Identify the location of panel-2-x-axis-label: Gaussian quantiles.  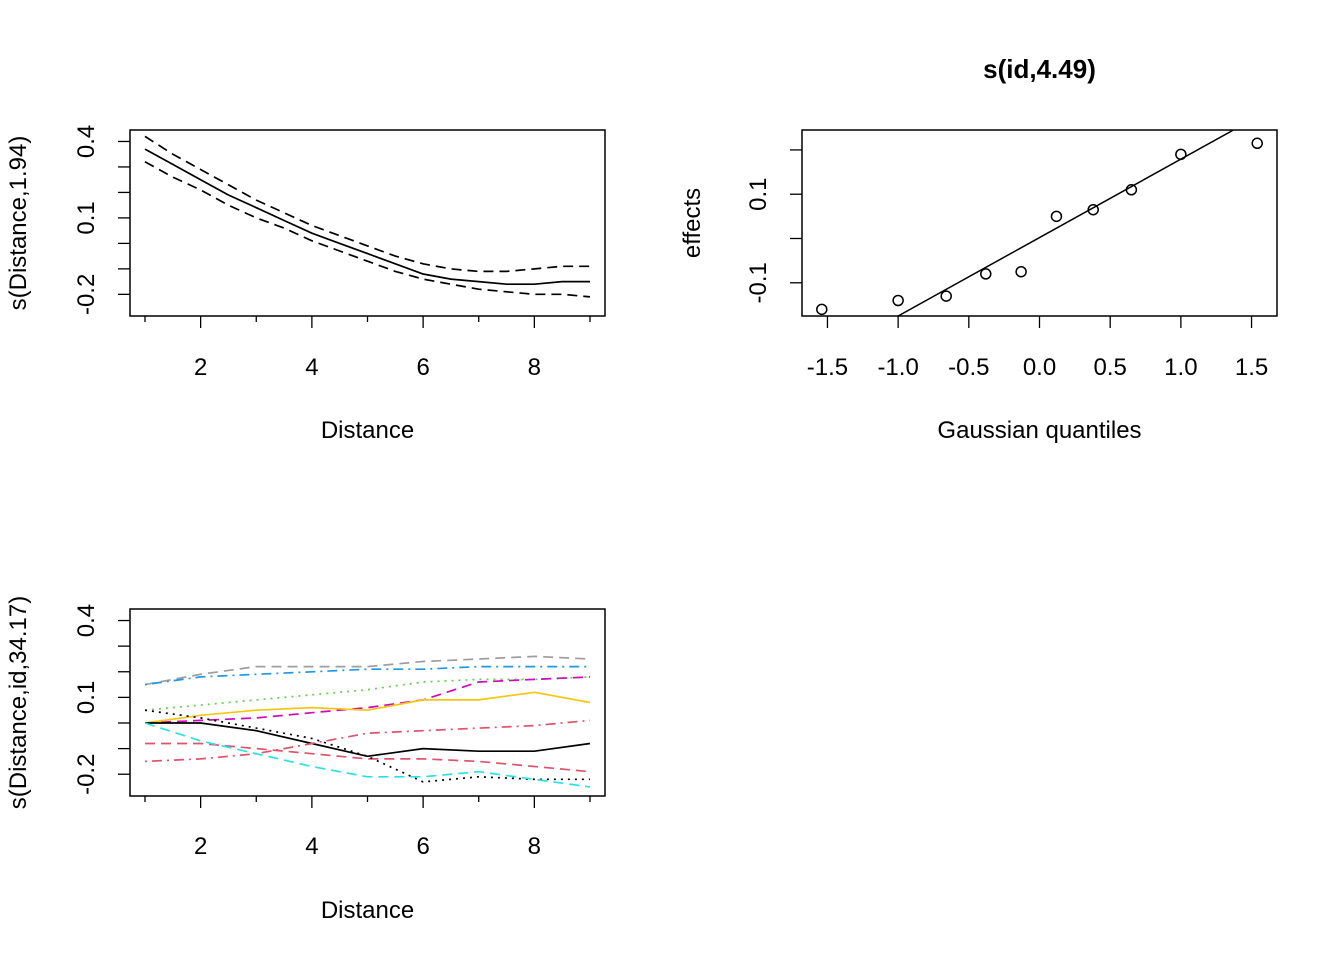
(1039, 430).